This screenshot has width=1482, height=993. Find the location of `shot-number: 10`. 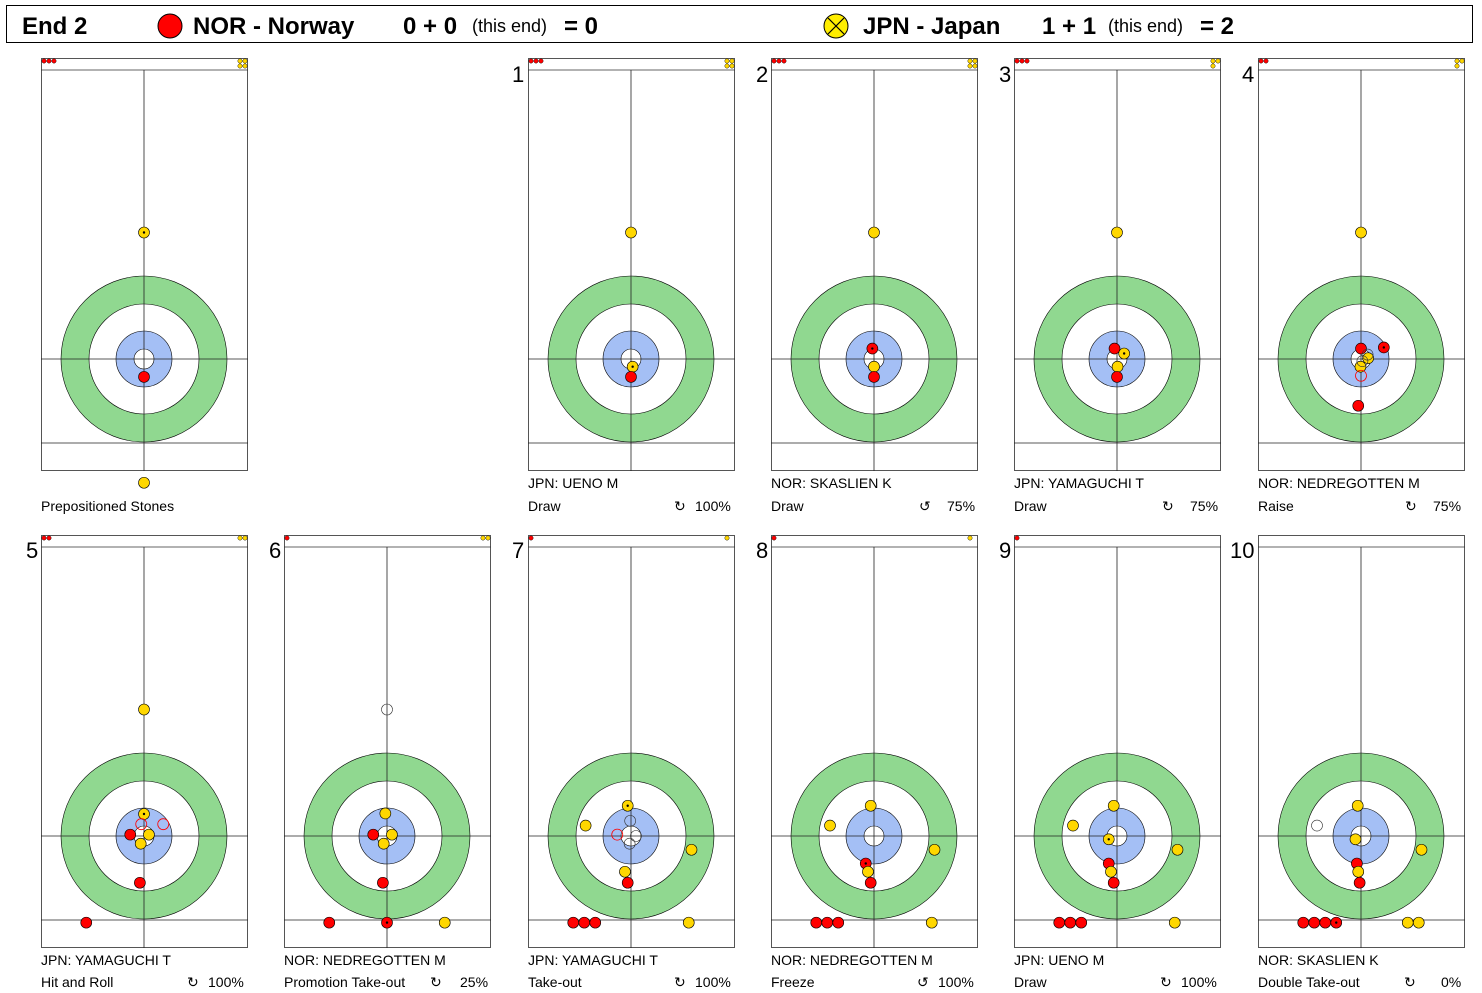

shot-number: 10 is located at coordinates (1242, 550).